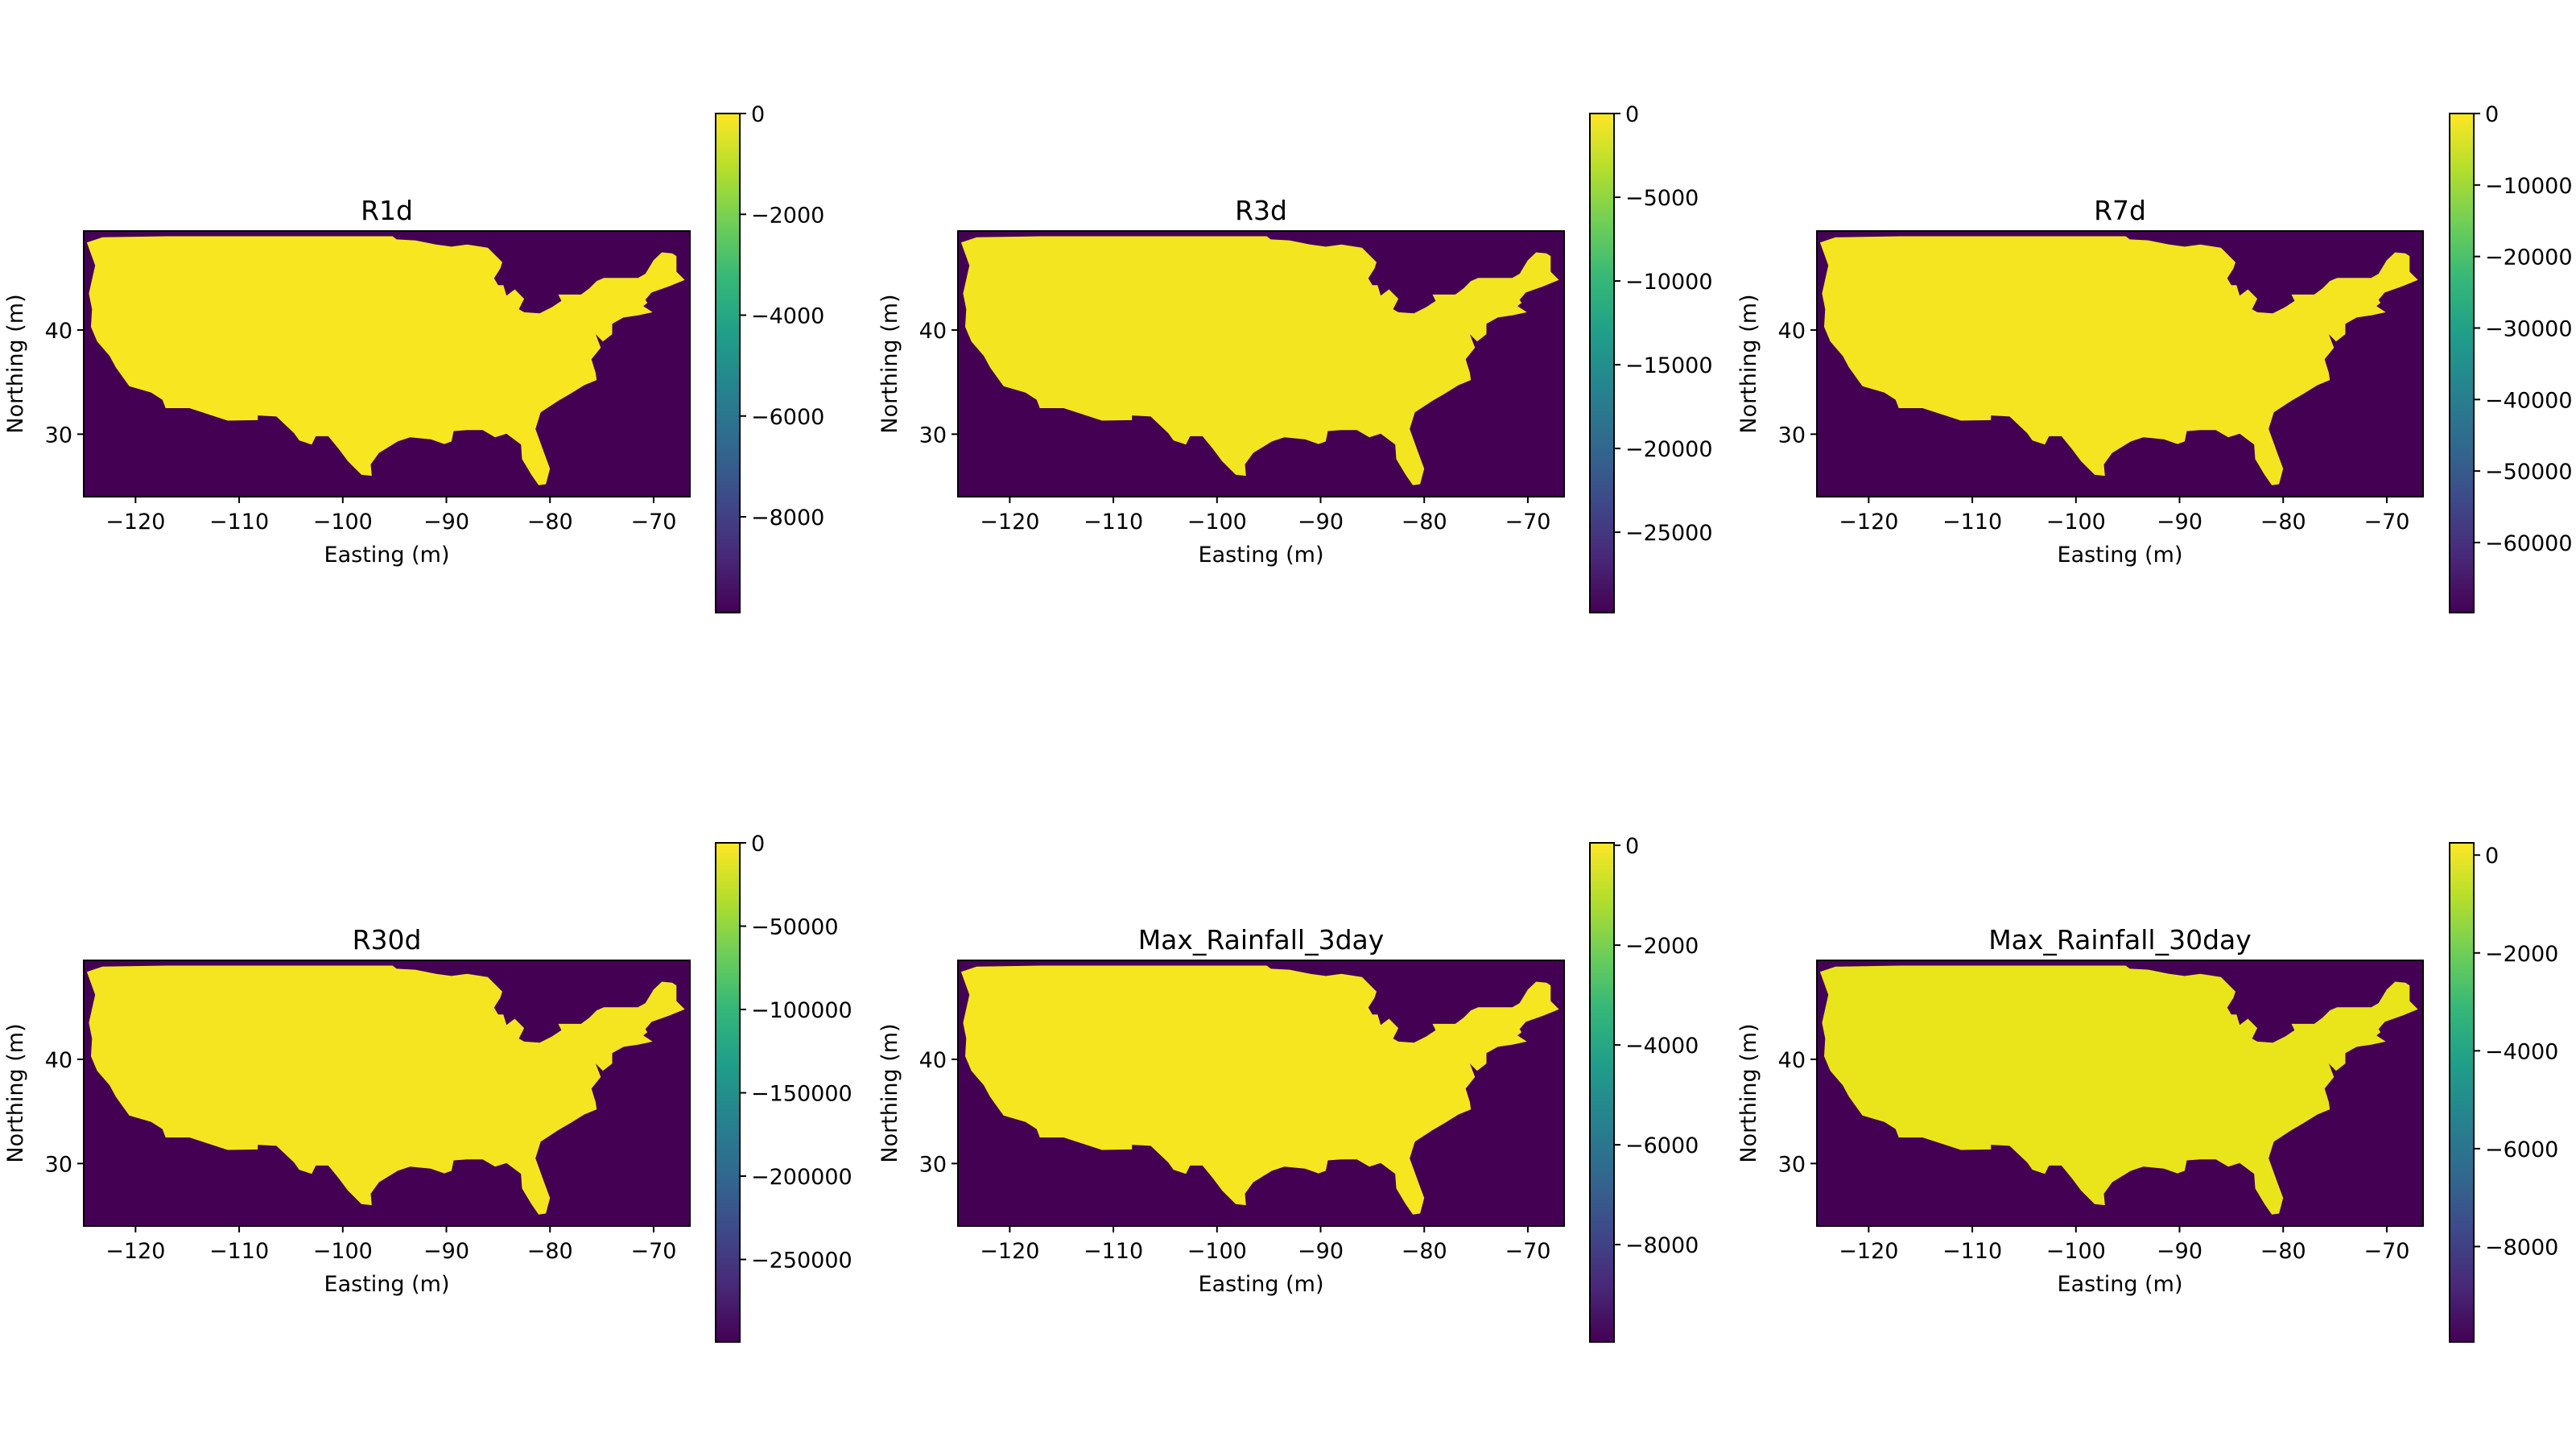 The width and height of the screenshot is (2576, 1449). Describe the element at coordinates (801, 1010) in the screenshot. I see `colorbar-tick-label: −100000` at that location.